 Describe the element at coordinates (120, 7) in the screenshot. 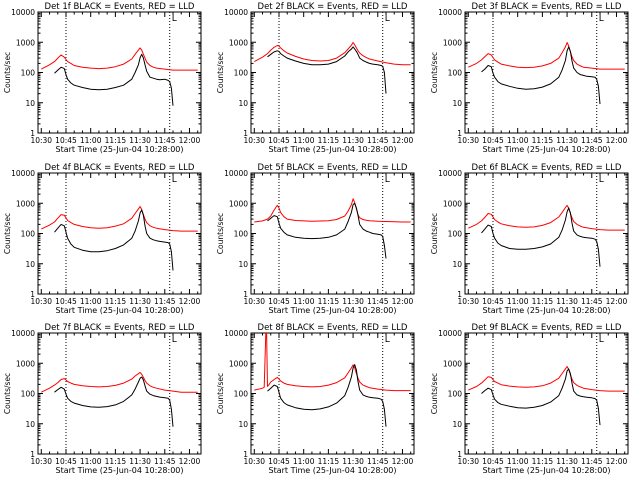

I see `panel-title: Det 1f BLACK = Events, RED = LLD` at that location.